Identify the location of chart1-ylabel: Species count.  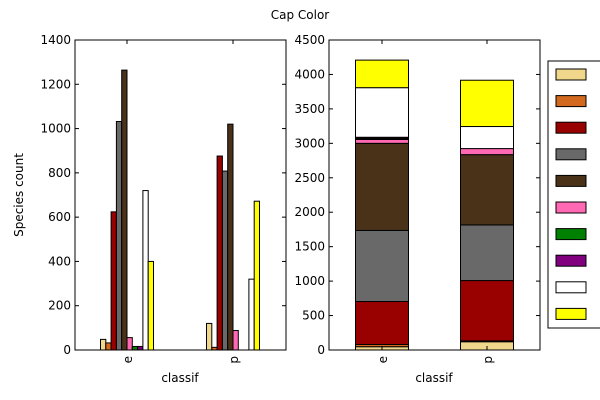
(19, 195).